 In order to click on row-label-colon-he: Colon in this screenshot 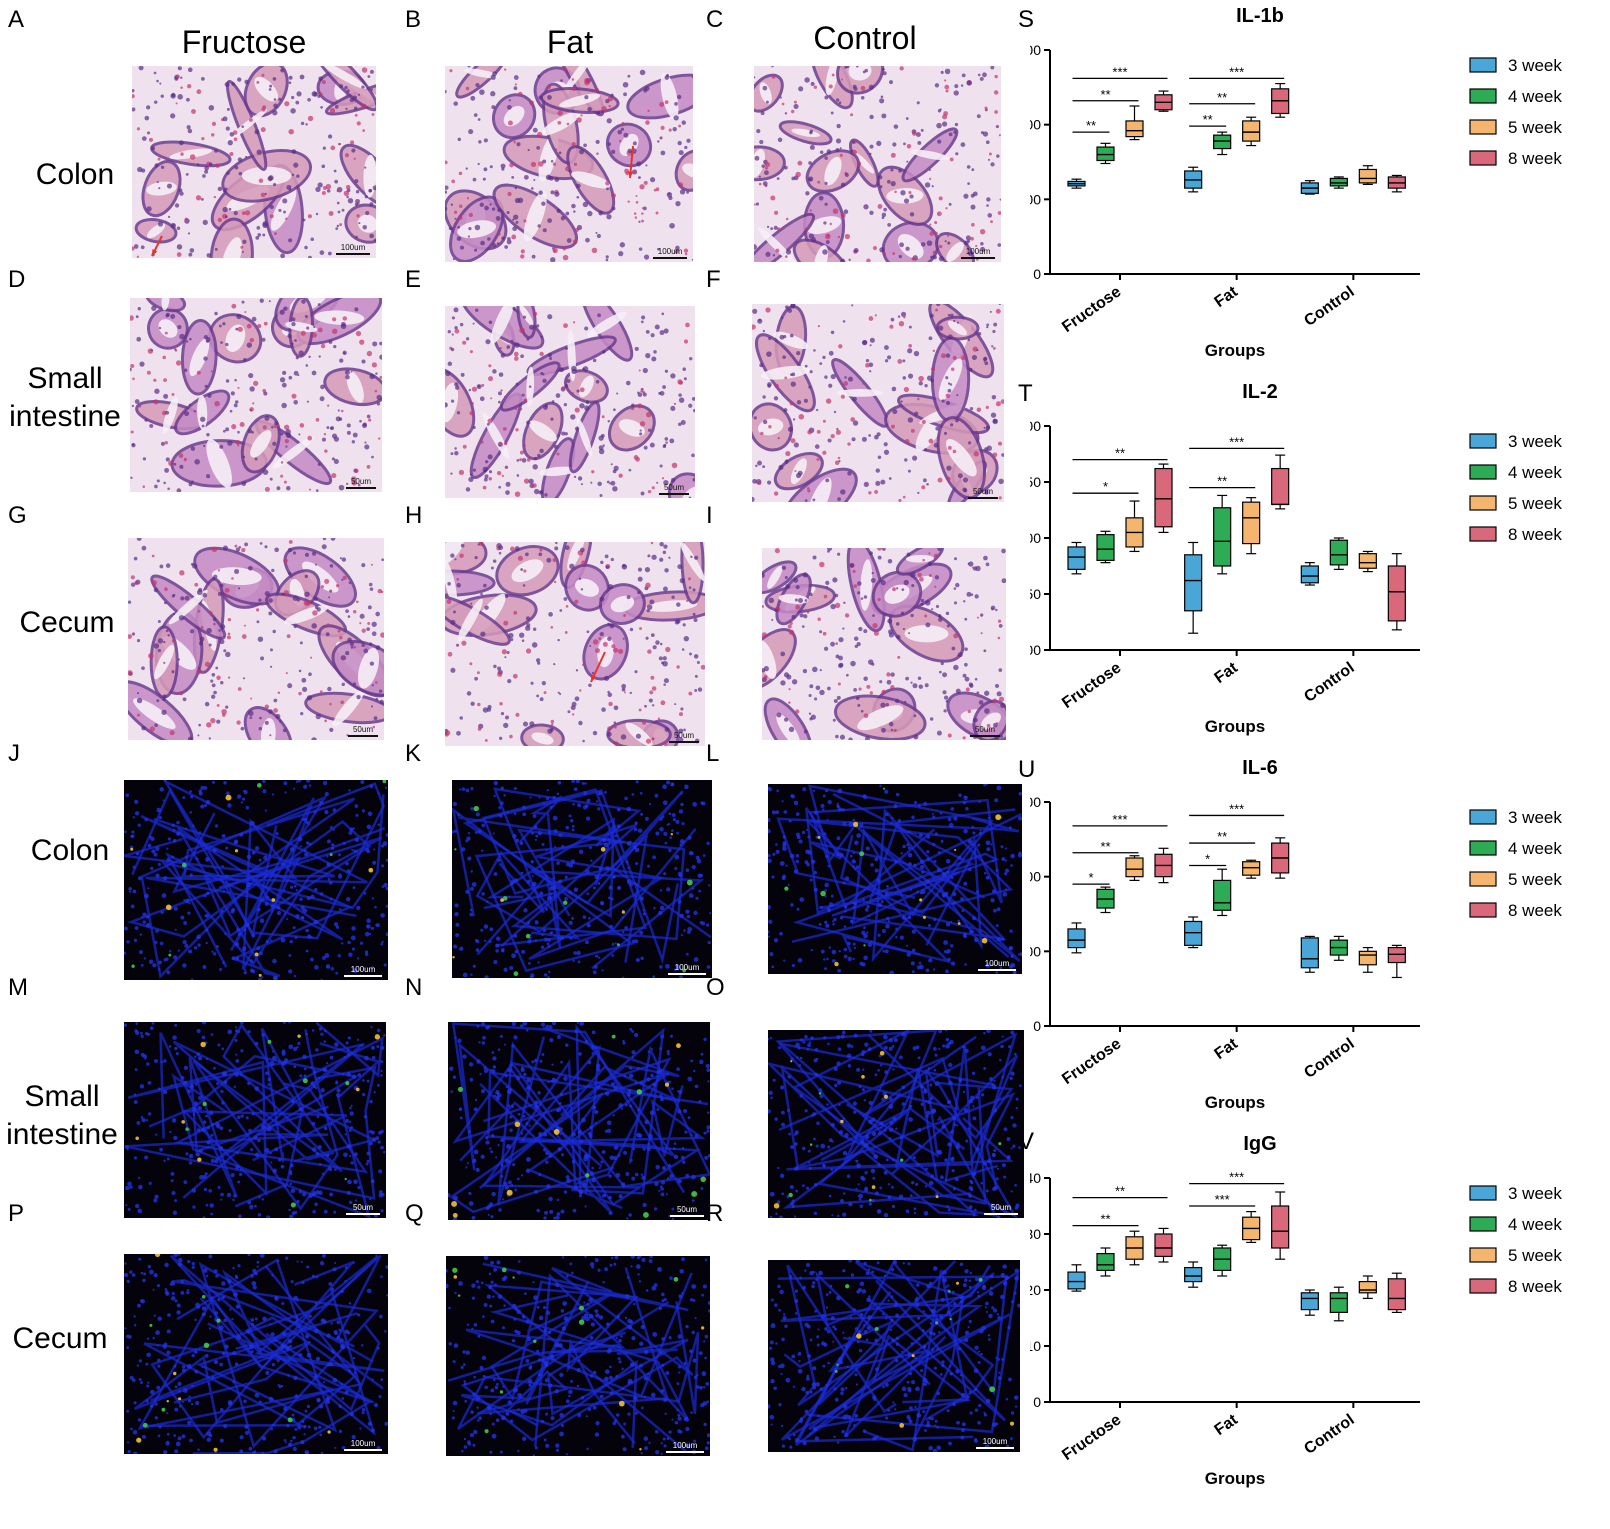, I will do `click(75, 175)`.